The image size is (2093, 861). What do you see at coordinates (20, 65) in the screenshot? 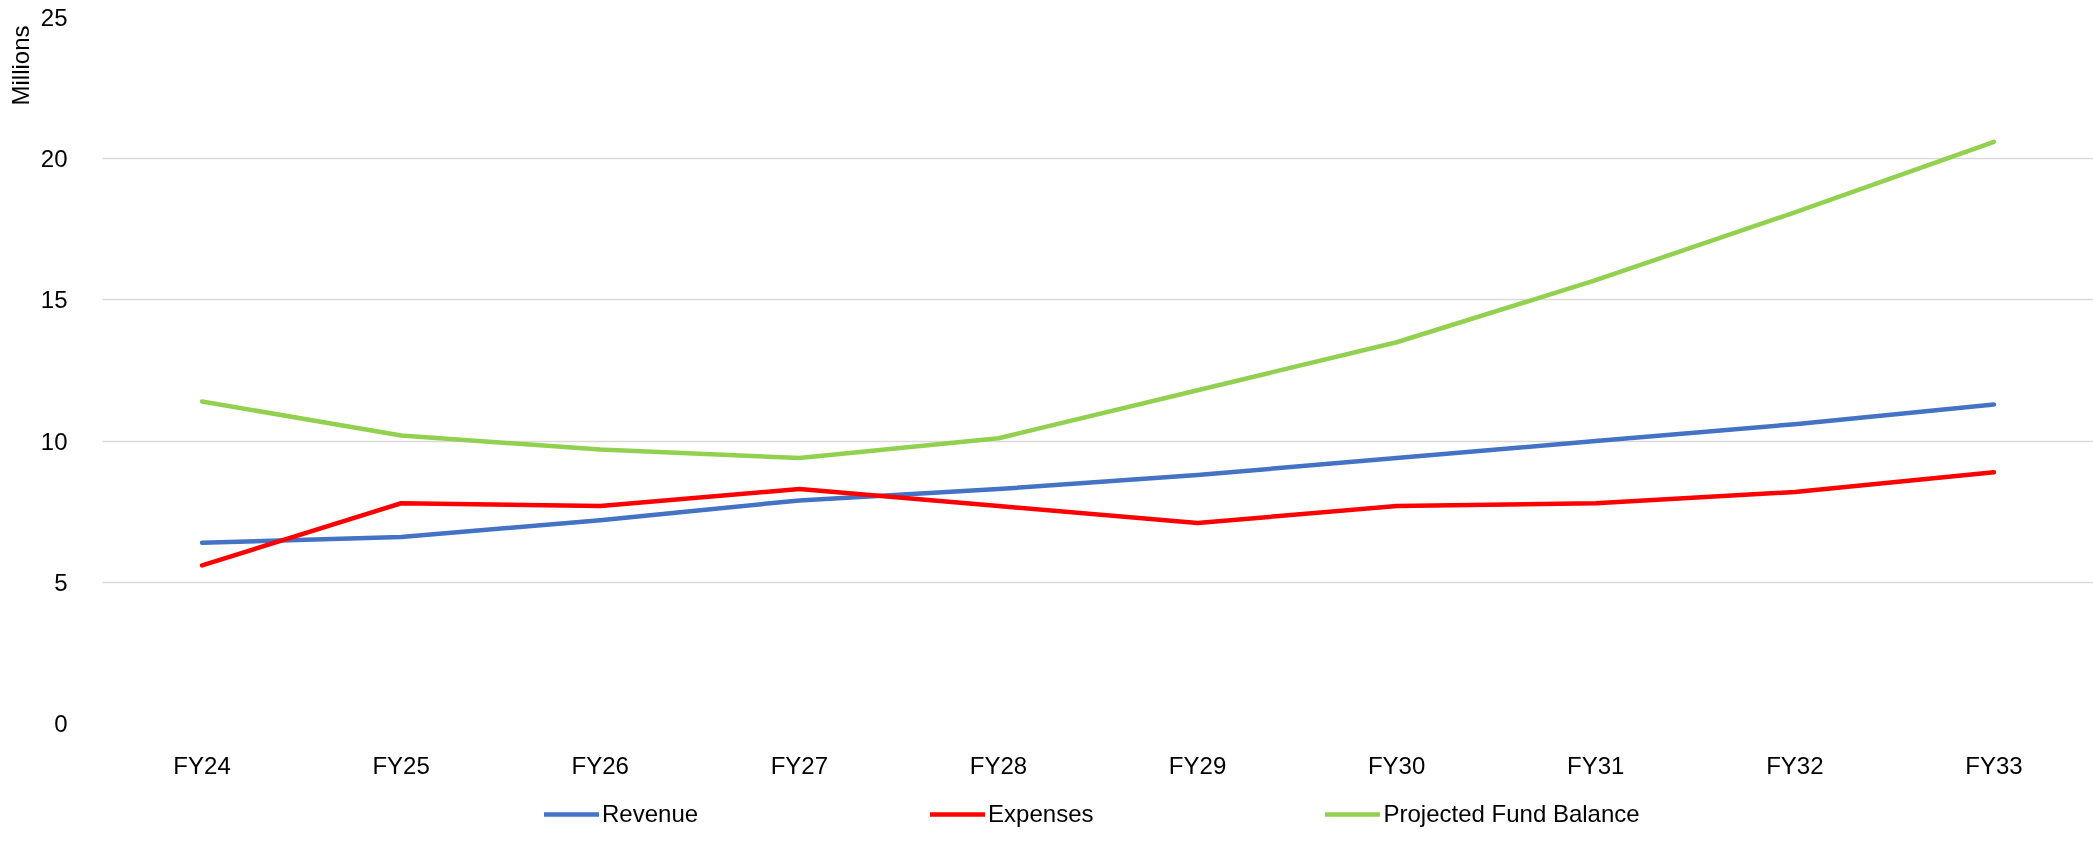
I see `y-axis-title: Millions` at bounding box center [20, 65].